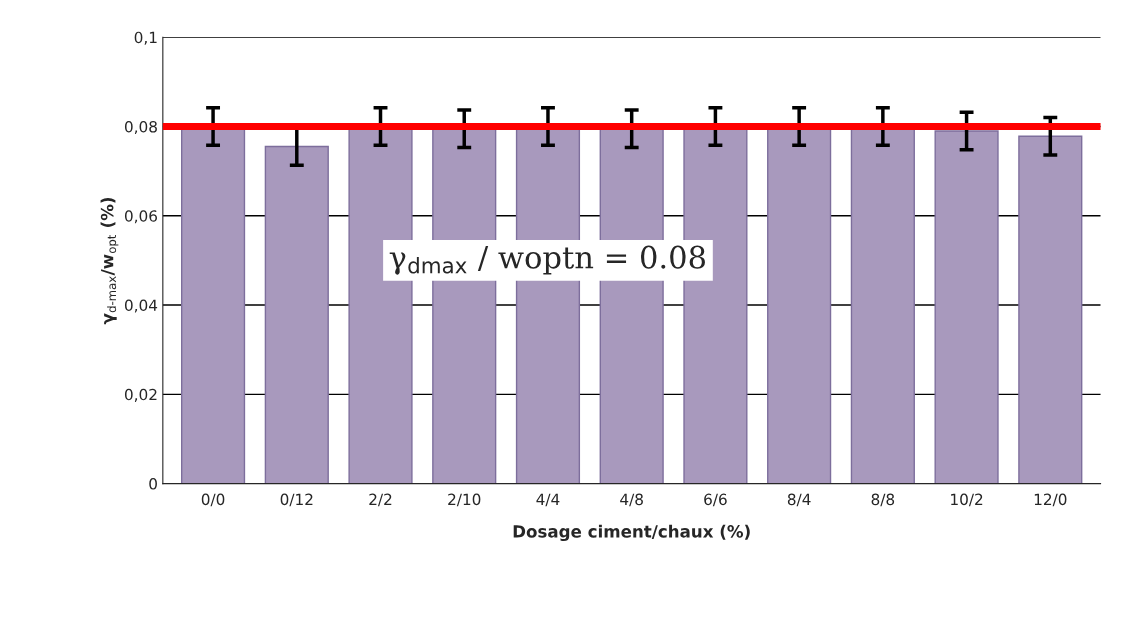 This screenshot has height=620, width=1123. Describe the element at coordinates (967, 500) in the screenshot. I see `x-tick-label: 10/2` at that location.